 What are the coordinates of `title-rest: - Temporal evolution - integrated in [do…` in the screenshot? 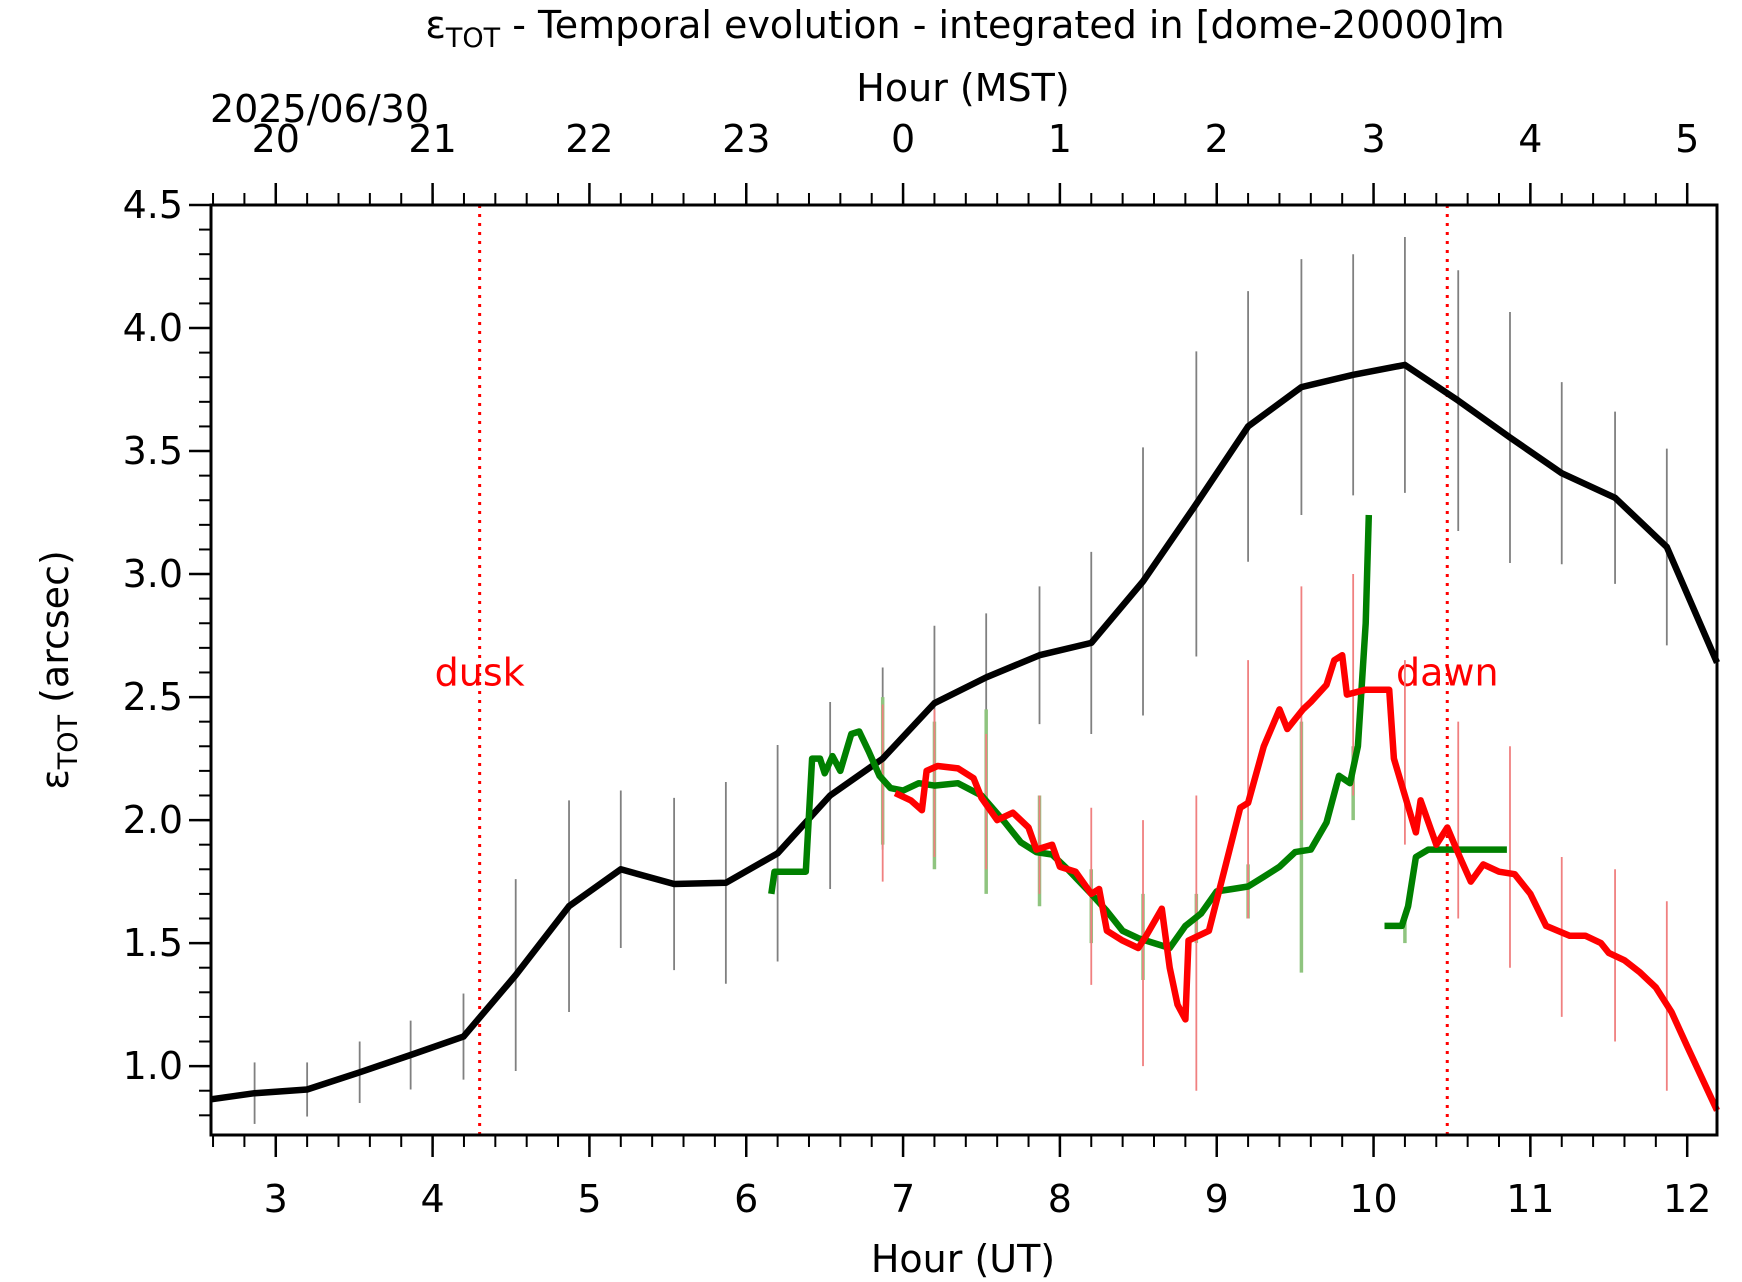 It's located at (1002, 25).